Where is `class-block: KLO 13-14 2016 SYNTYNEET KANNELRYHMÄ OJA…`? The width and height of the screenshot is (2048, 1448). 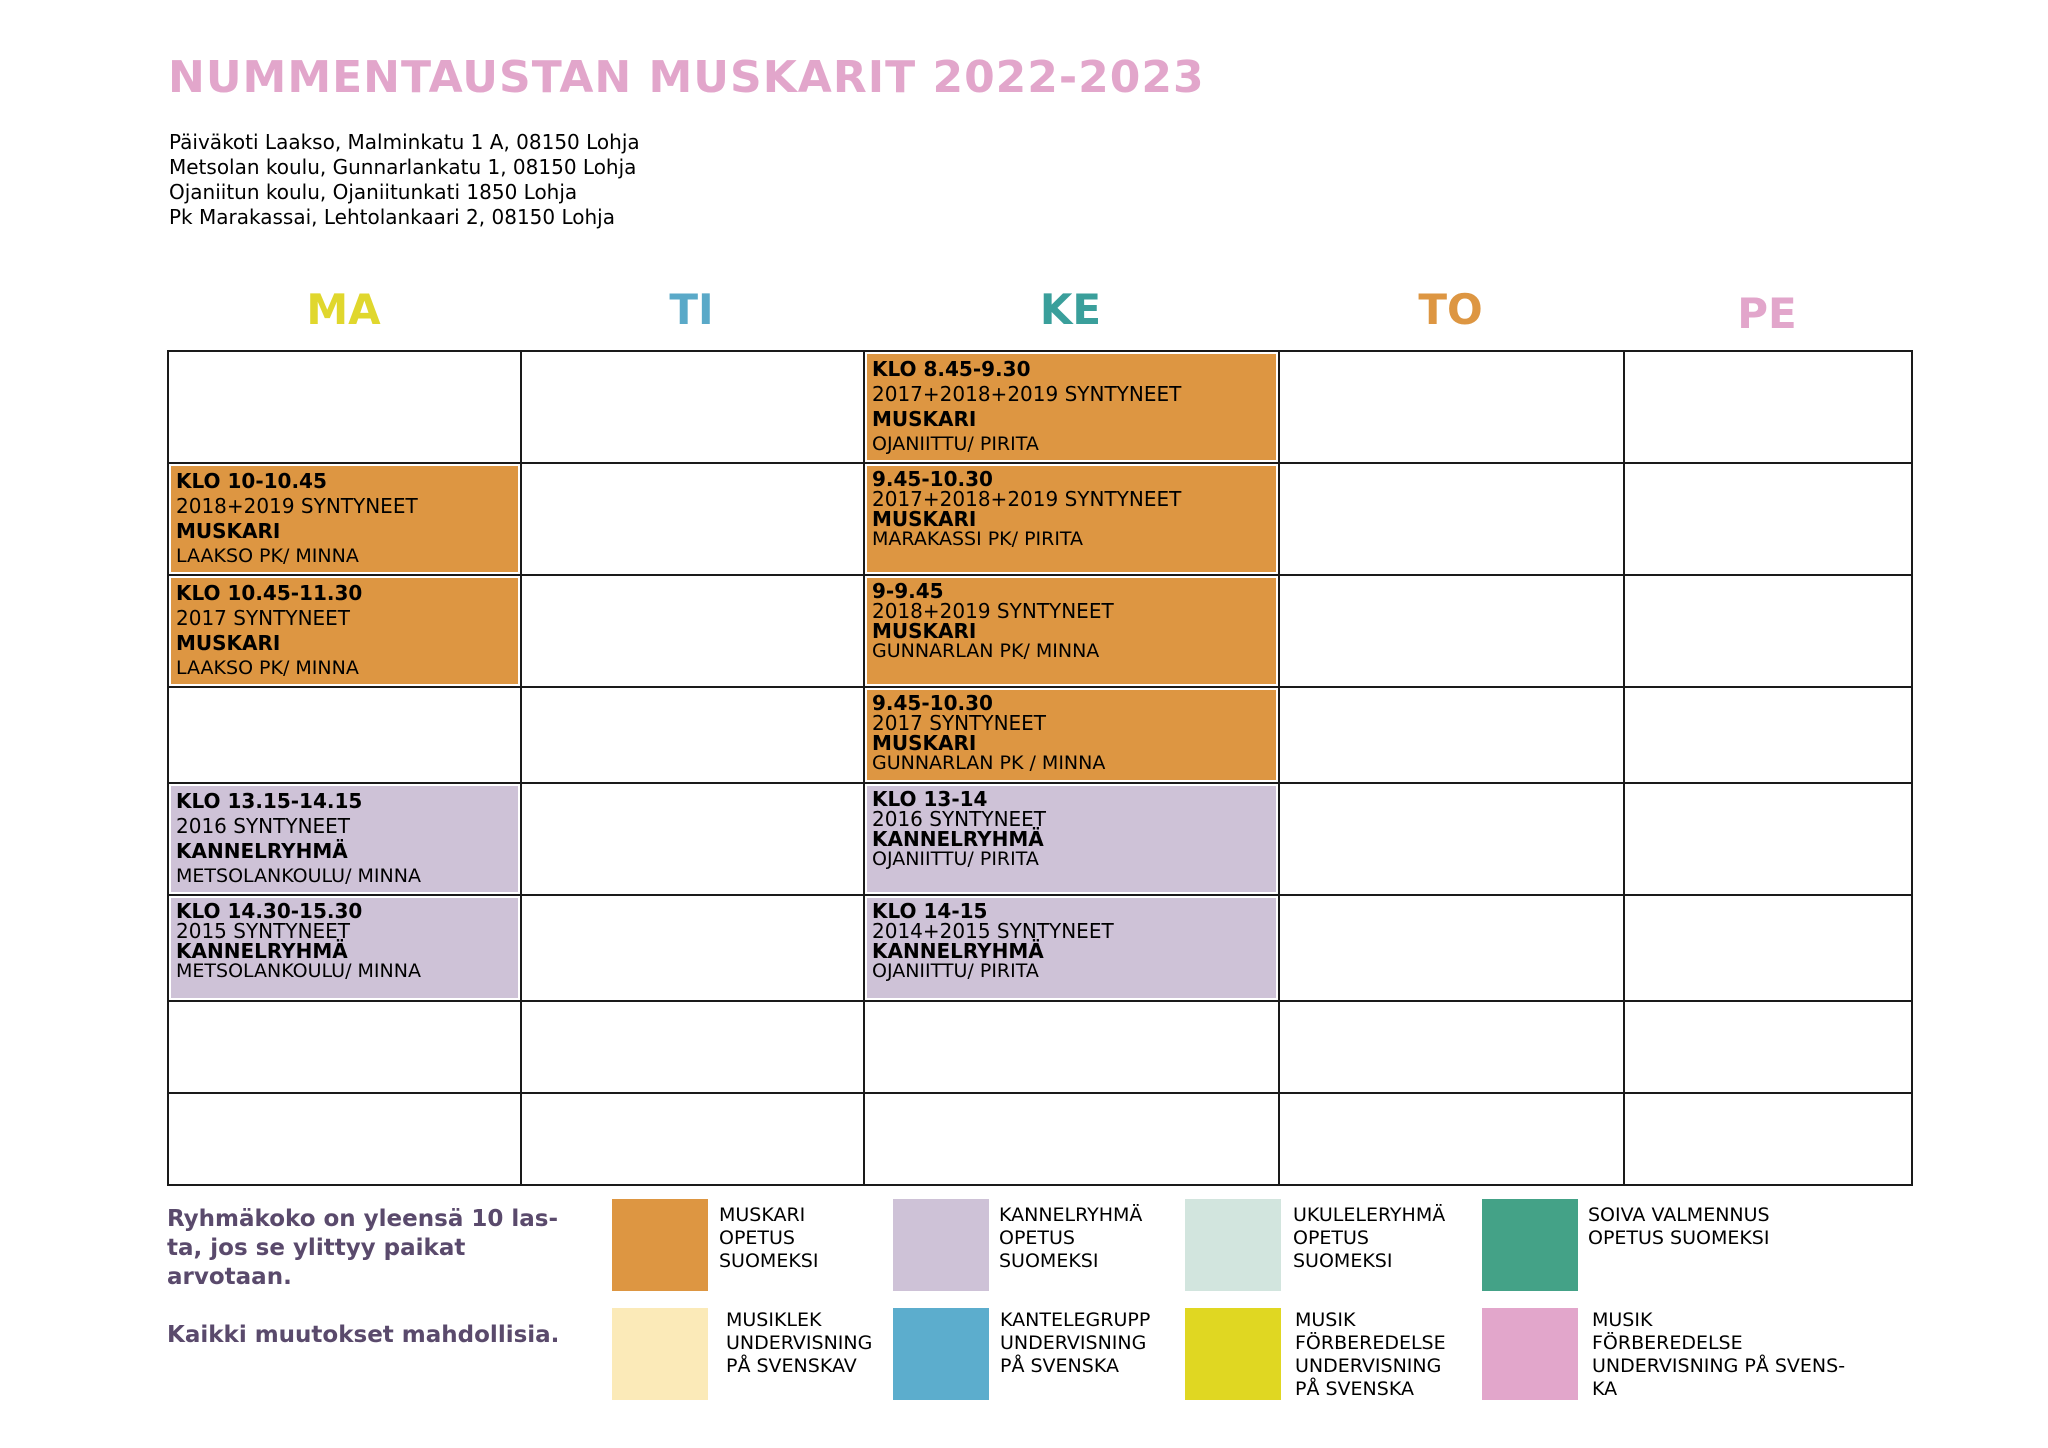
class-block: KLO 13-14 2016 SYNTYNEET KANNELRYHMÄ OJA… is located at coordinates (1071, 839).